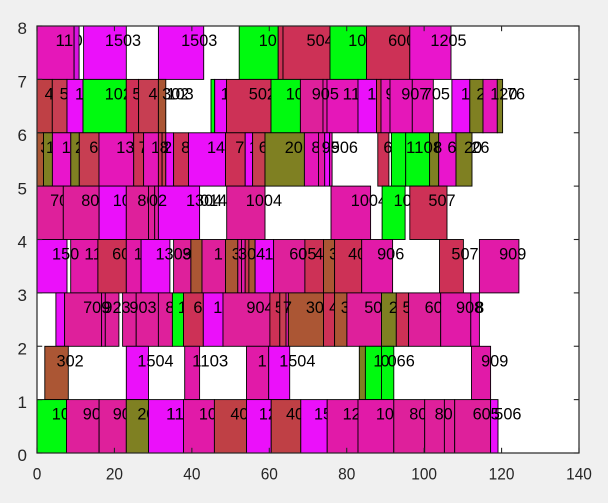  What do you see at coordinates (516, 93) in the screenshot?
I see `svg-text: 76` at bounding box center [516, 93].